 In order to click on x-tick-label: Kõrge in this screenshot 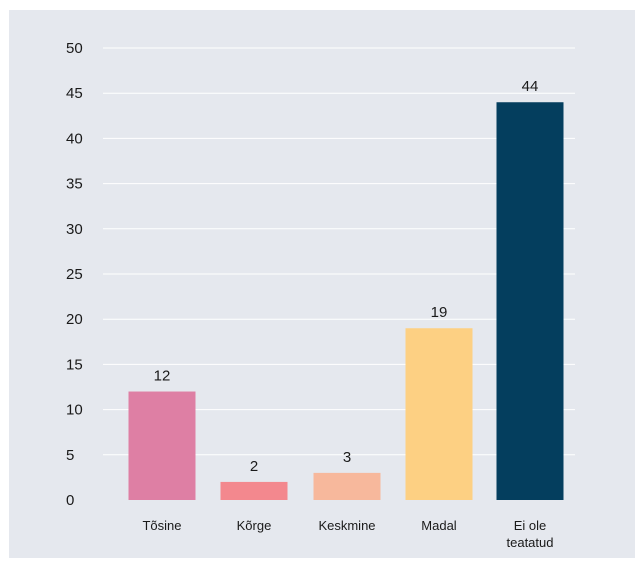, I will do `click(254, 525)`.